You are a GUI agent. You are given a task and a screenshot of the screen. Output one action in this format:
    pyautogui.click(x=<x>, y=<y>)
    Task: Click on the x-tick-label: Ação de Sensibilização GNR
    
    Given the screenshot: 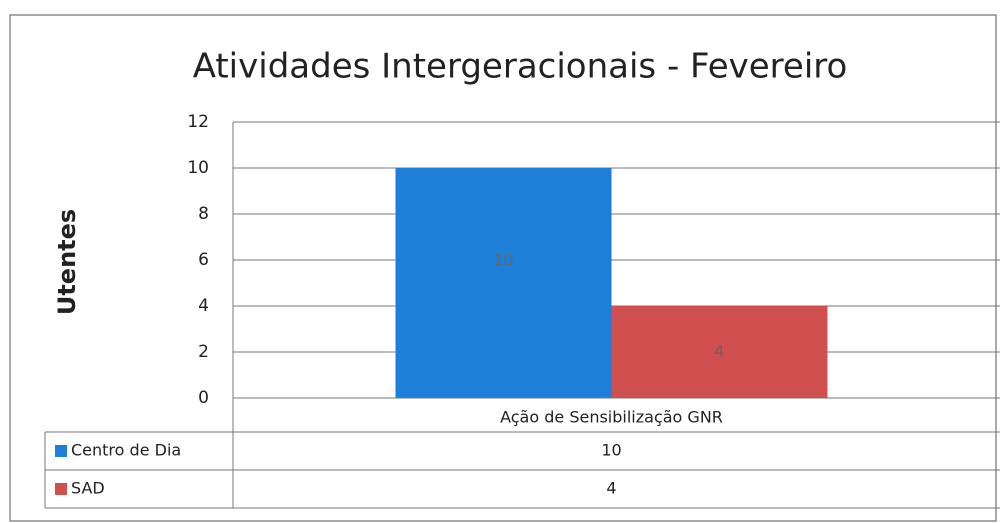 What is the action you would take?
    pyautogui.click(x=611, y=417)
    